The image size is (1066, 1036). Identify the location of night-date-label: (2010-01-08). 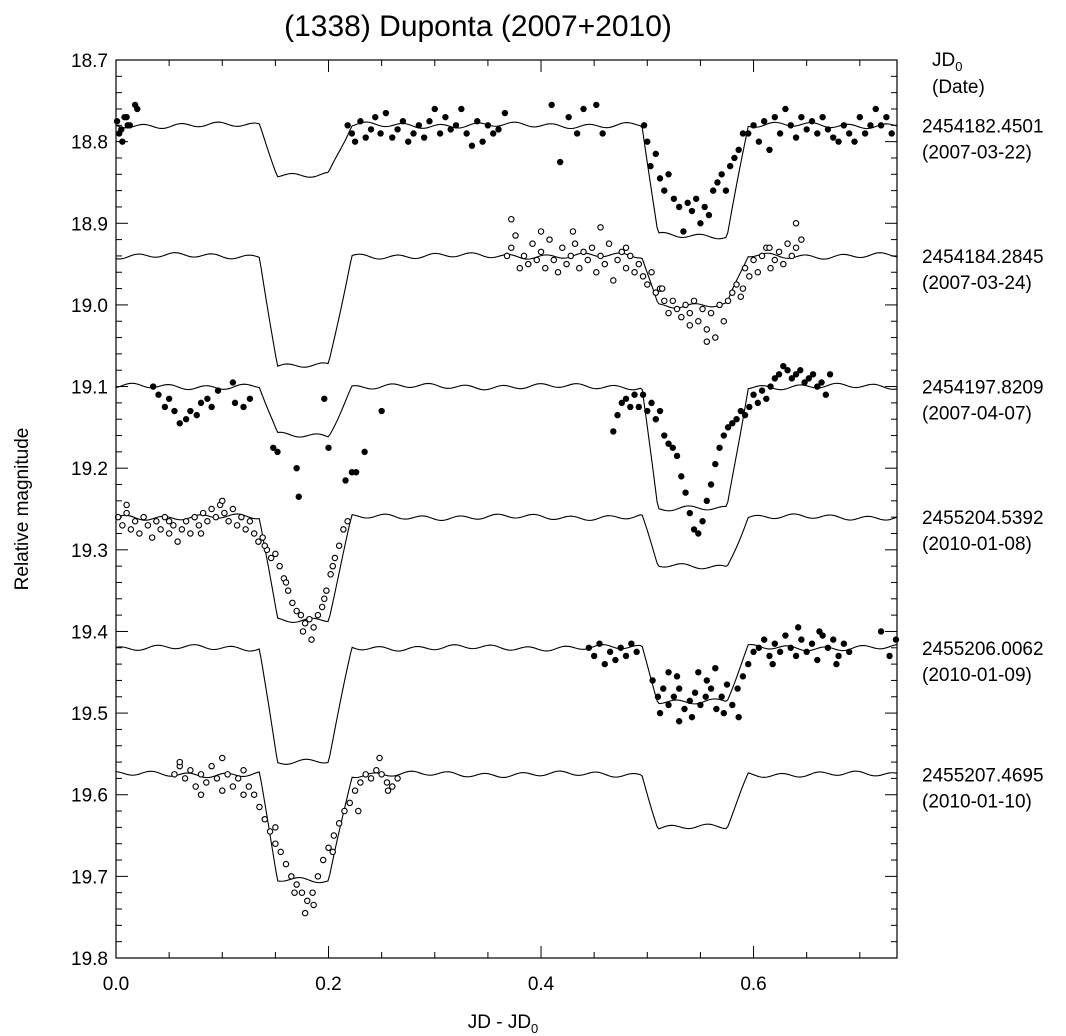
(977, 544).